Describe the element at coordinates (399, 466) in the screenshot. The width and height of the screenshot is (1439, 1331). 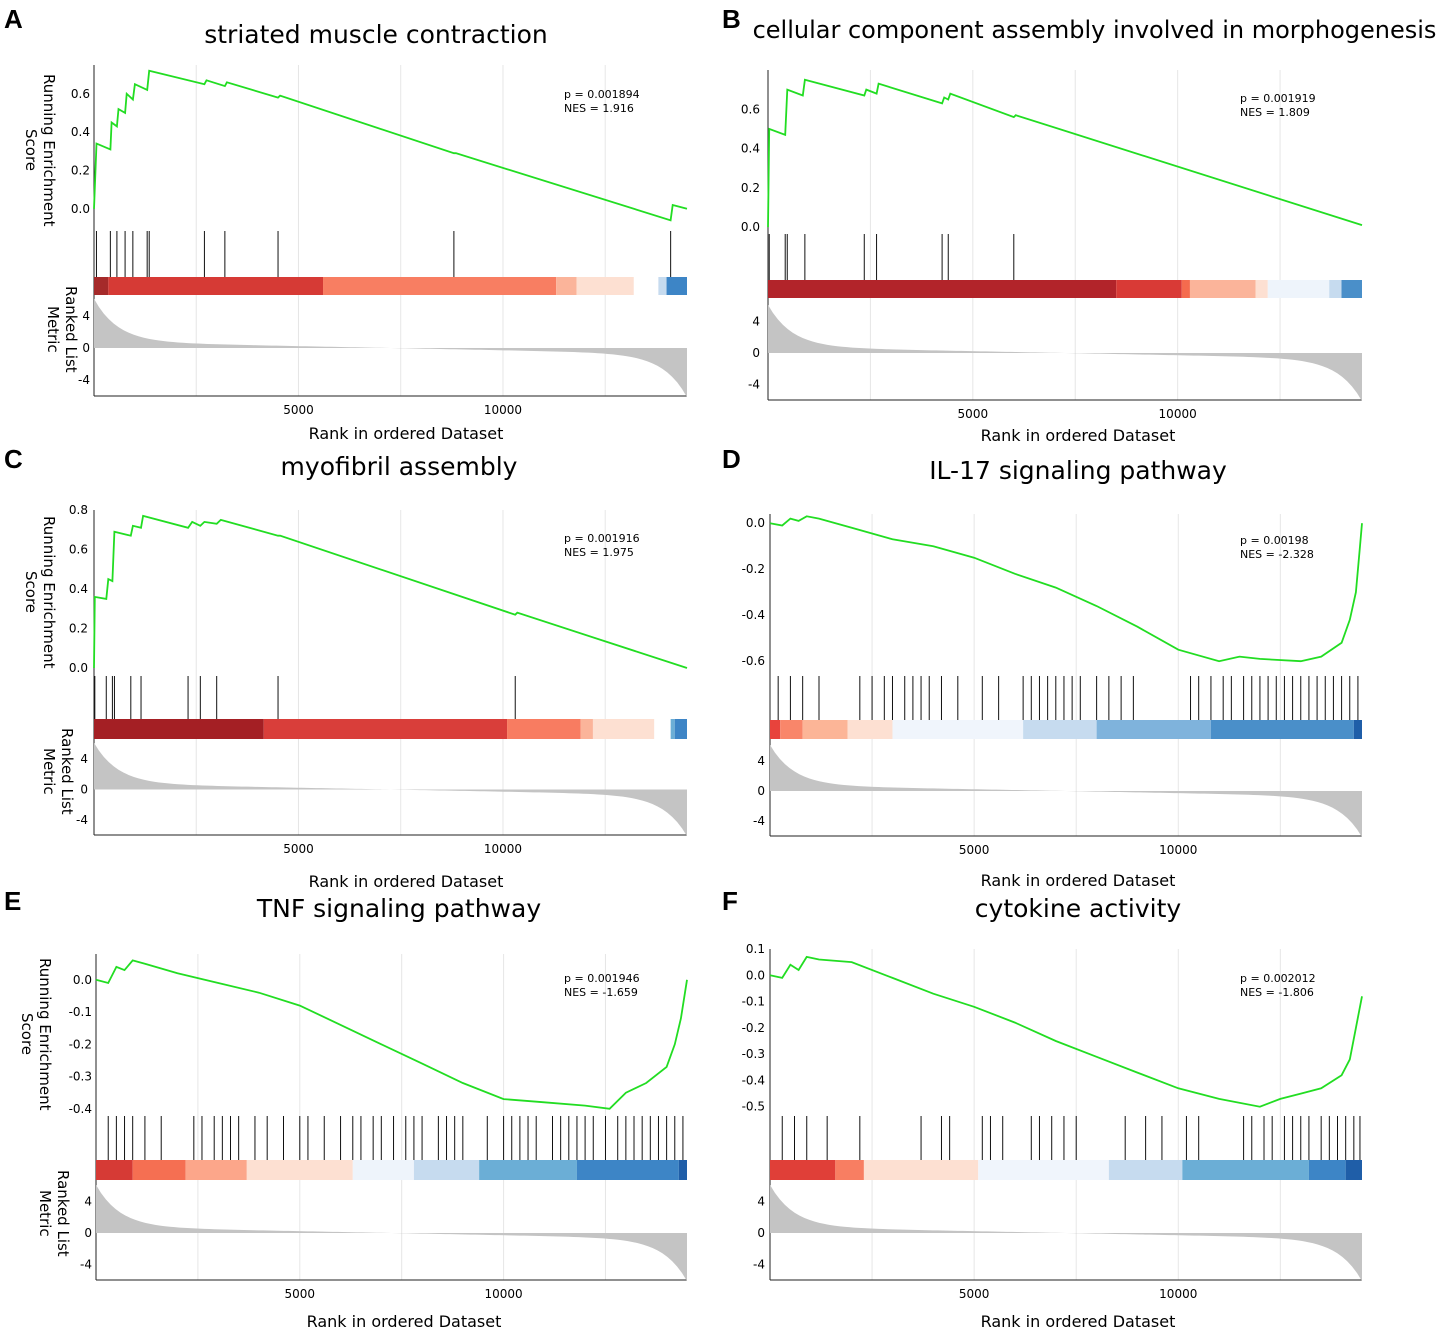
I see `chart-title: myofibril assembly` at that location.